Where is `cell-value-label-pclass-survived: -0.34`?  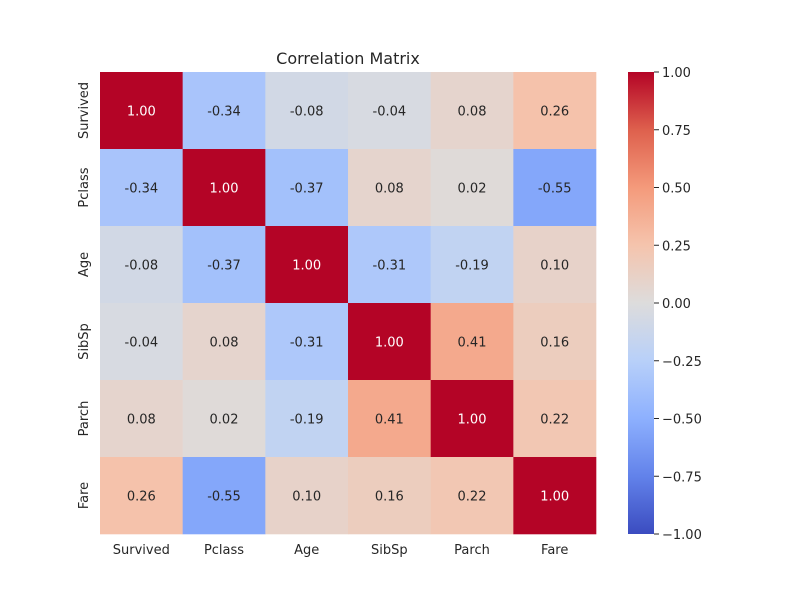 cell-value-label-pclass-survived: -0.34 is located at coordinates (142, 189).